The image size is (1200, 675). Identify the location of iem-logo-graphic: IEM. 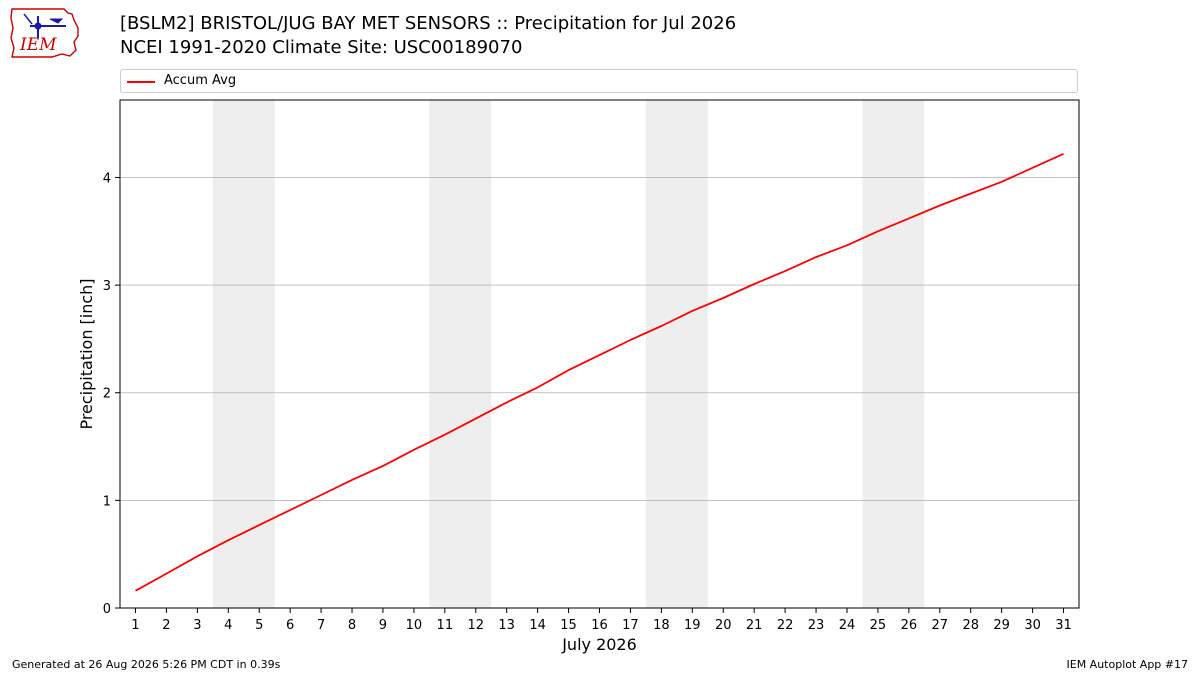
(44, 33).